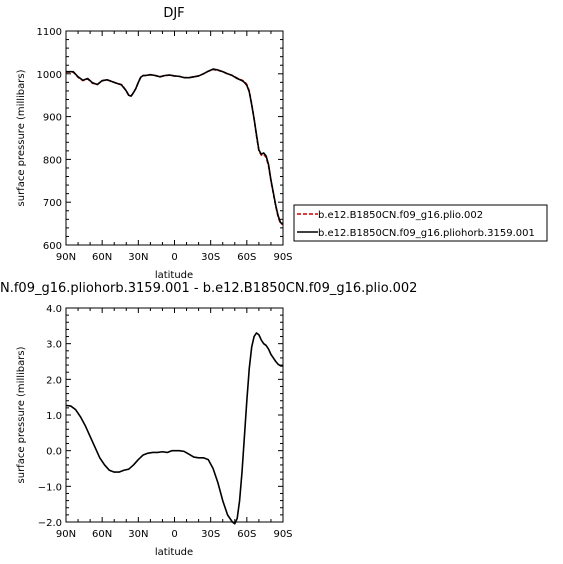 The width and height of the screenshot is (563, 564). What do you see at coordinates (21, 137) in the screenshot?
I see `chart-top-ylabel: surface pressure (millibars)` at bounding box center [21, 137].